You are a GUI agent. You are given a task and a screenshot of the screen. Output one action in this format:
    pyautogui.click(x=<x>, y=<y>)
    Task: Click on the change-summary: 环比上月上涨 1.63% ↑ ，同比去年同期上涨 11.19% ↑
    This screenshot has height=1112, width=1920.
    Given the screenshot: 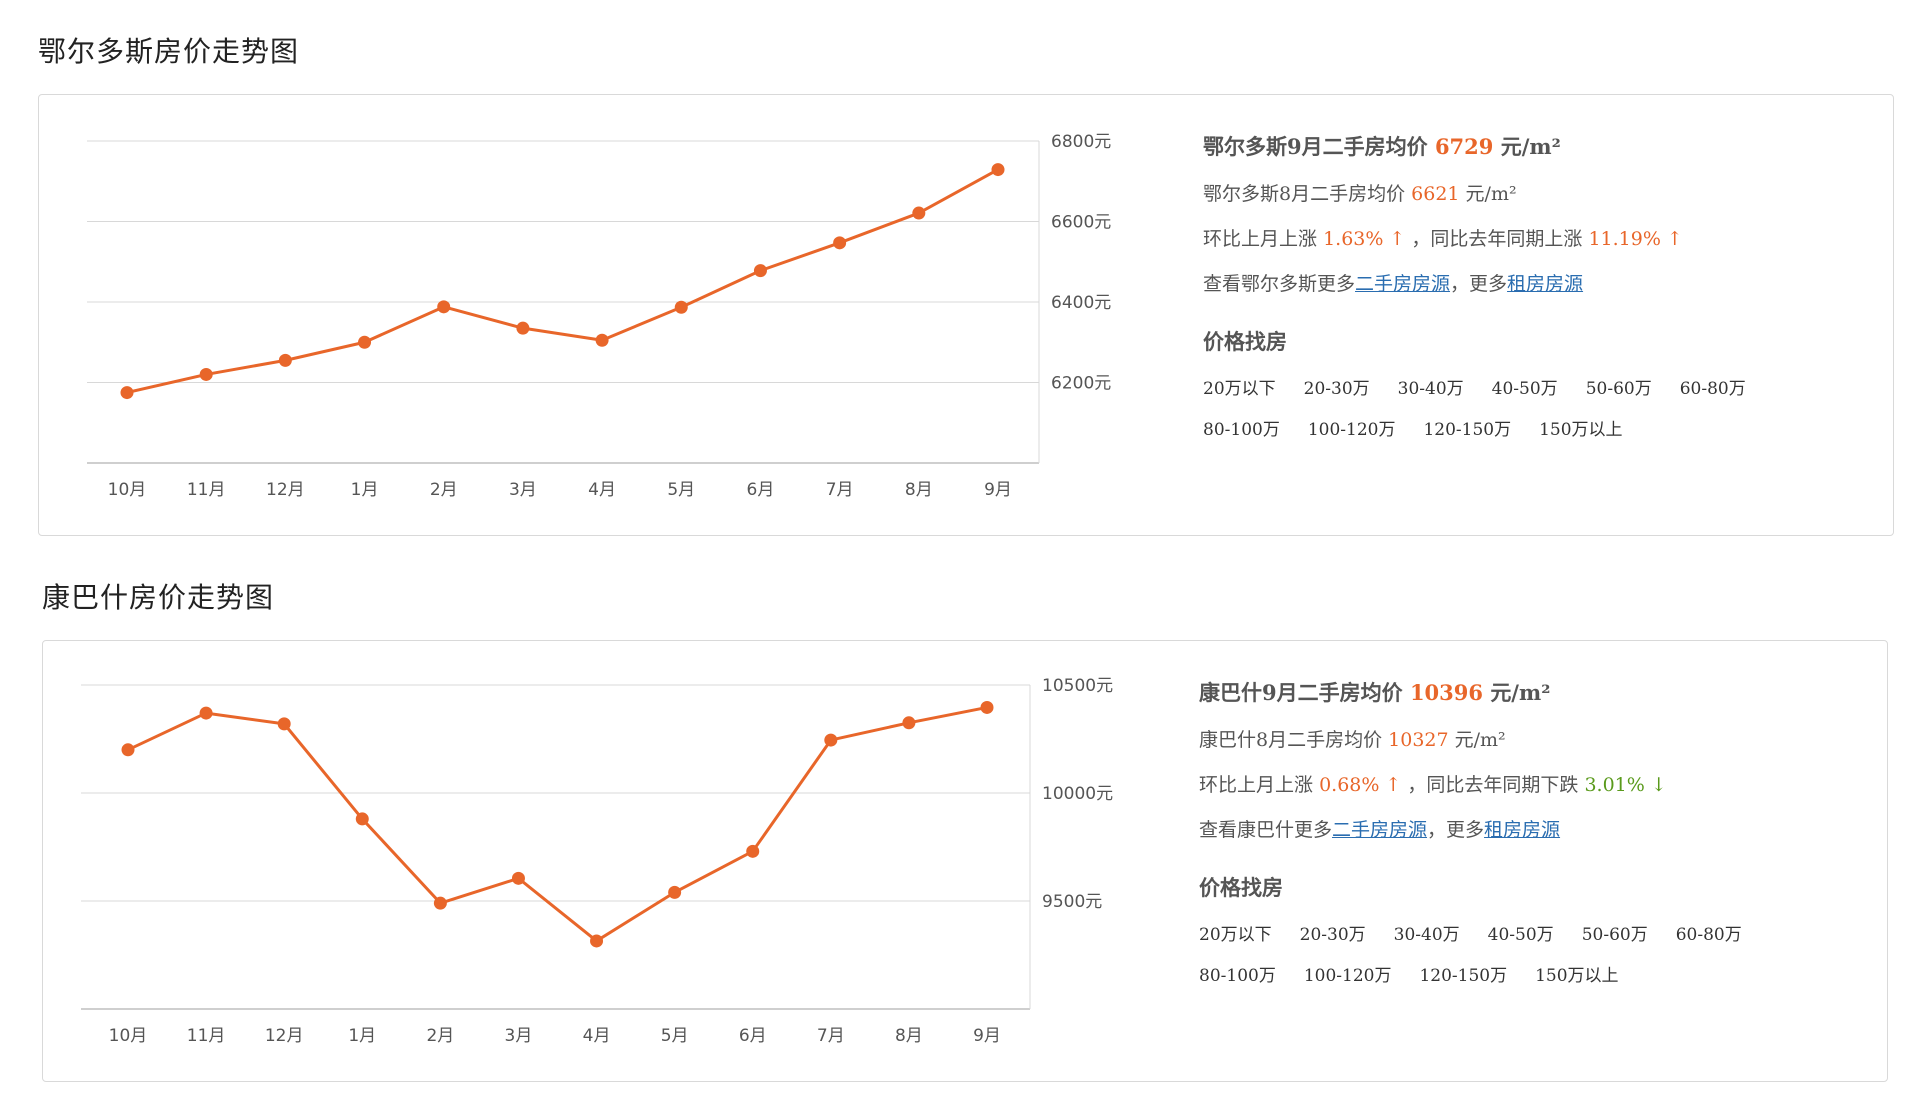 What is the action you would take?
    pyautogui.click(x=1488, y=237)
    